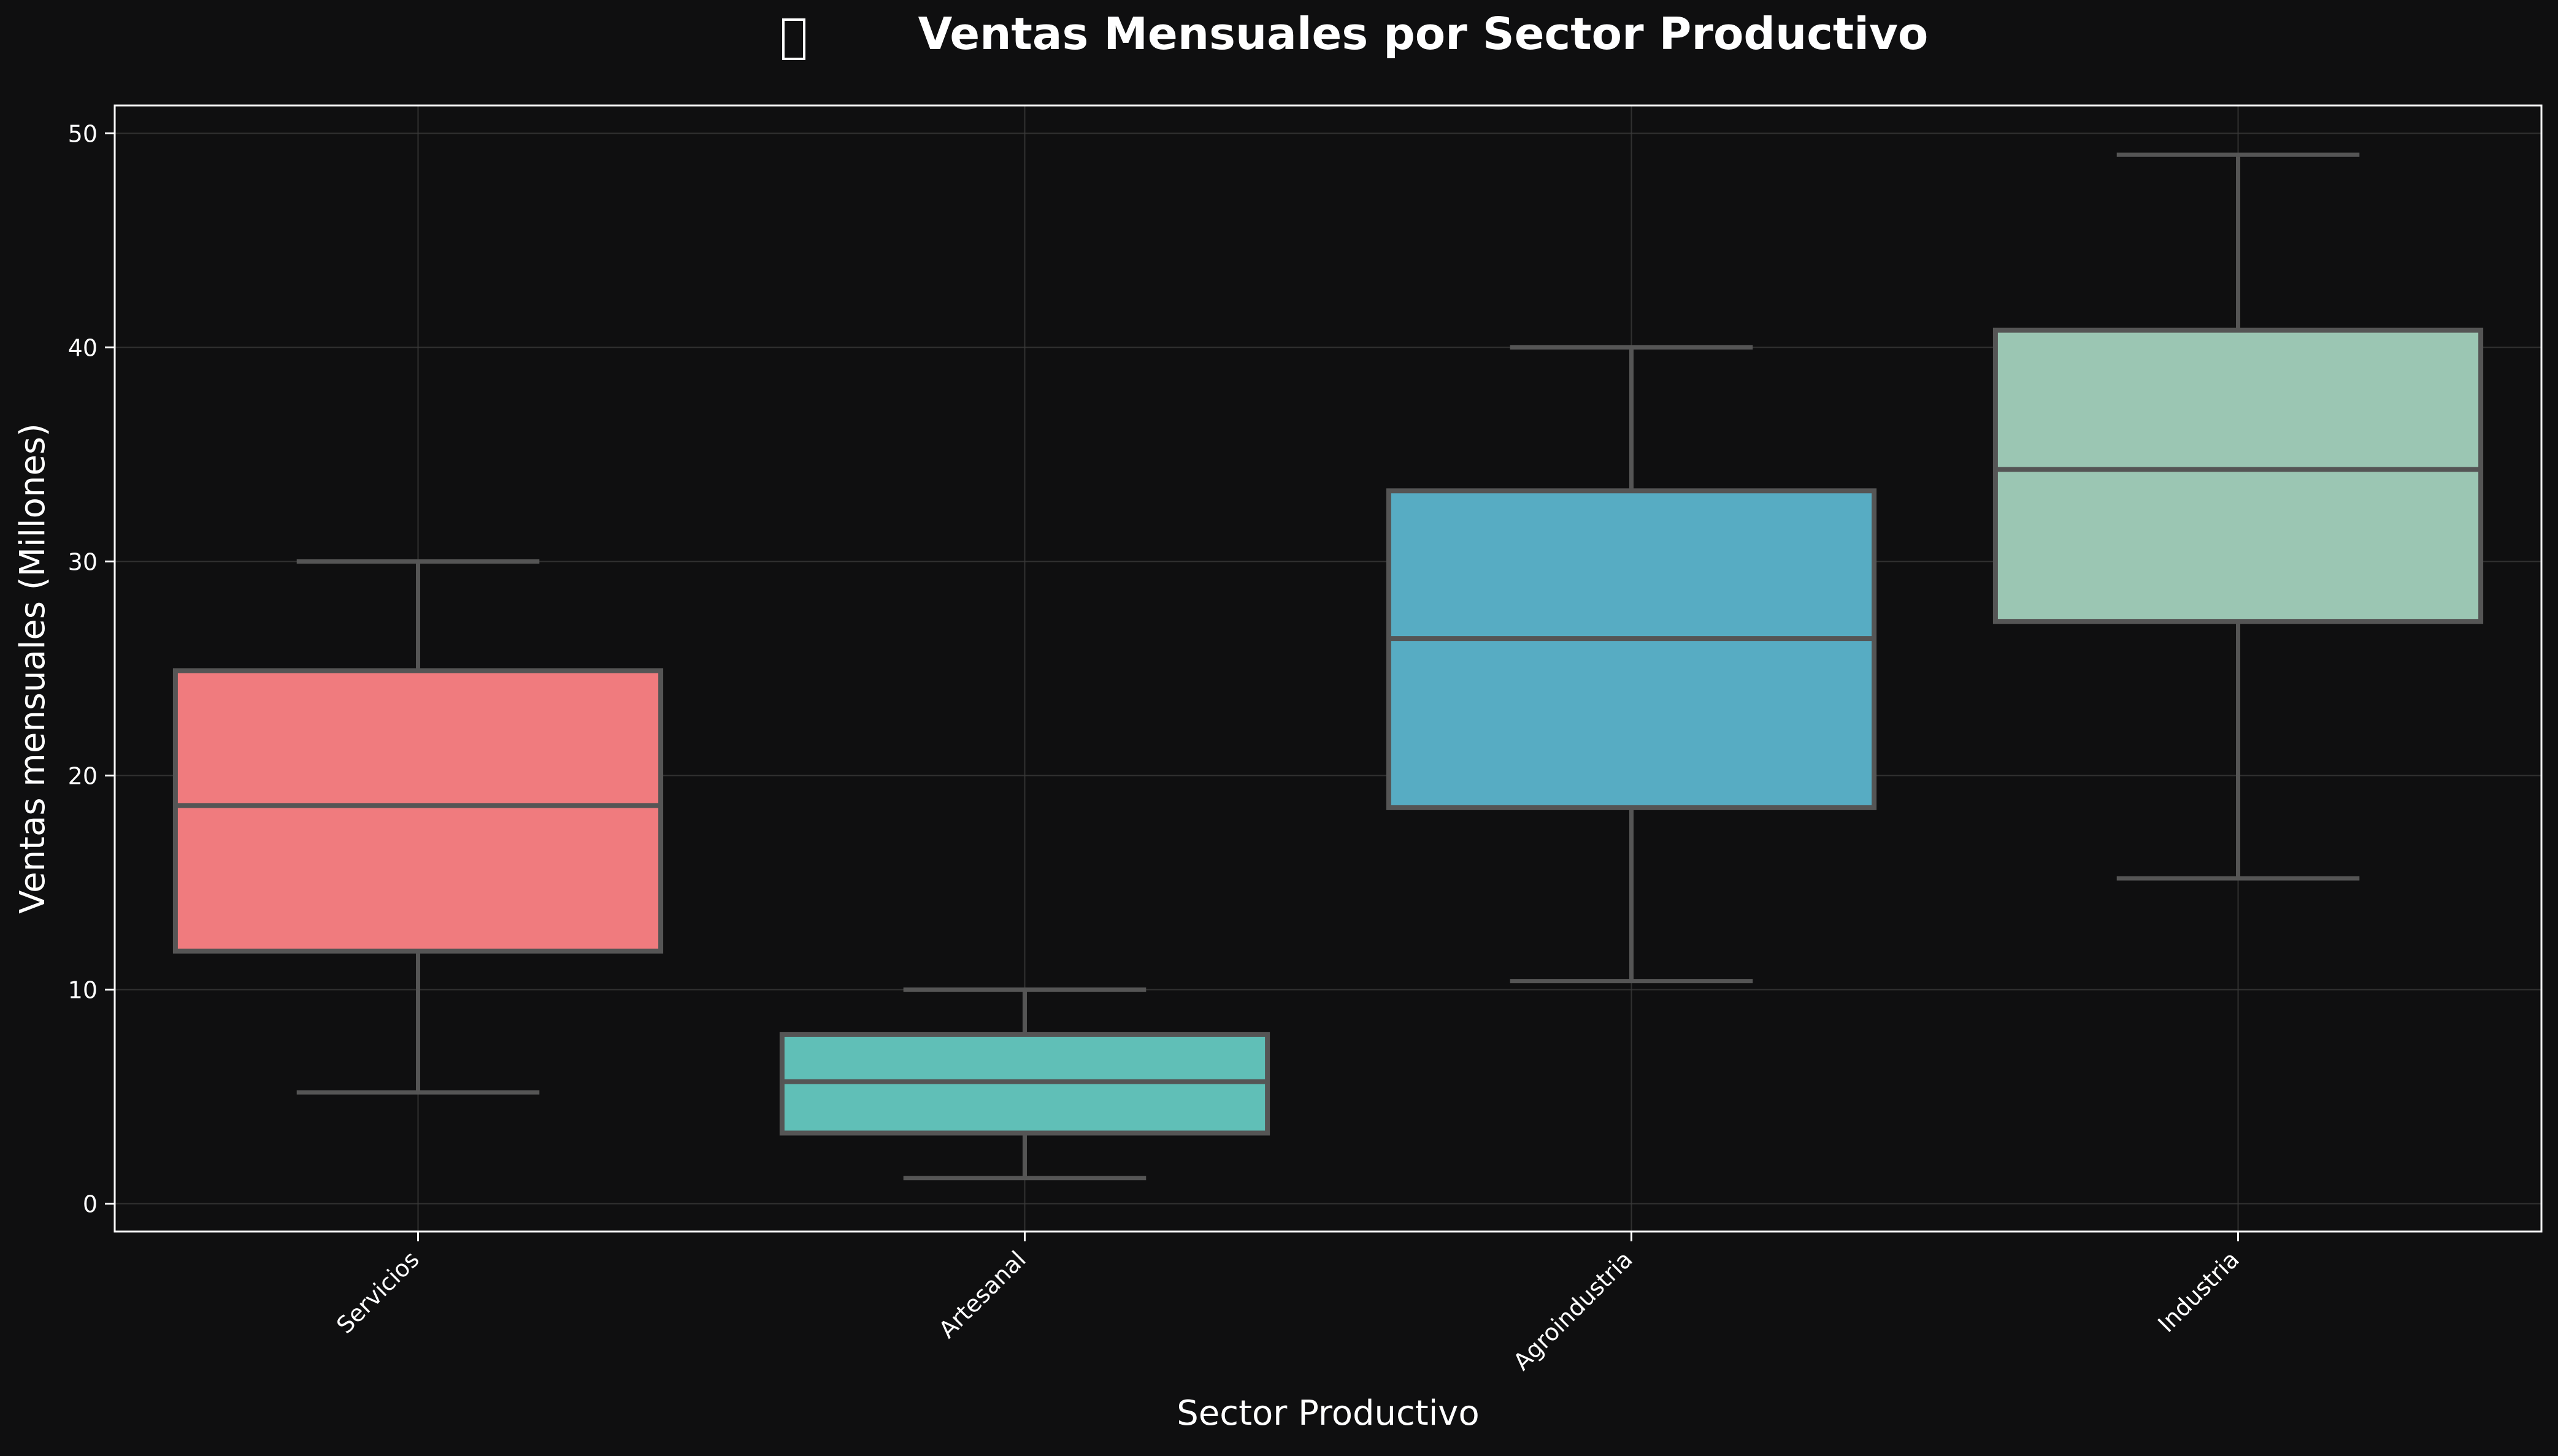 The image size is (2558, 1456). Describe the element at coordinates (33, 668) in the screenshot. I see `y-axis-label: Ventas mensuales (Millones)` at that location.